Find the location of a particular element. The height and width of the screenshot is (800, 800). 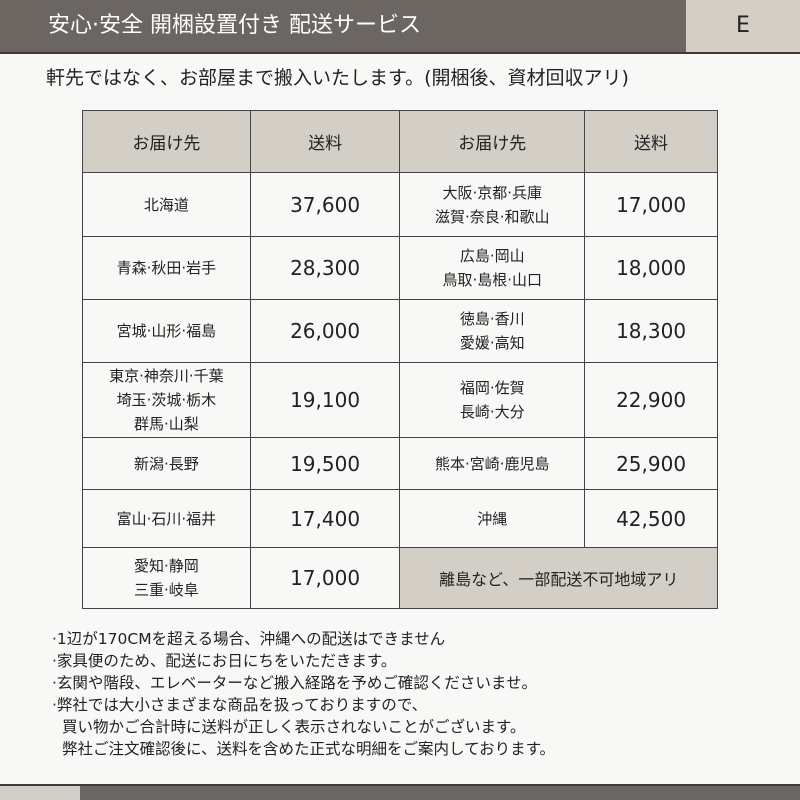

note-item: 買い物かご合計時に送料が正しく表示されないことがございます。 is located at coordinates (294, 727).